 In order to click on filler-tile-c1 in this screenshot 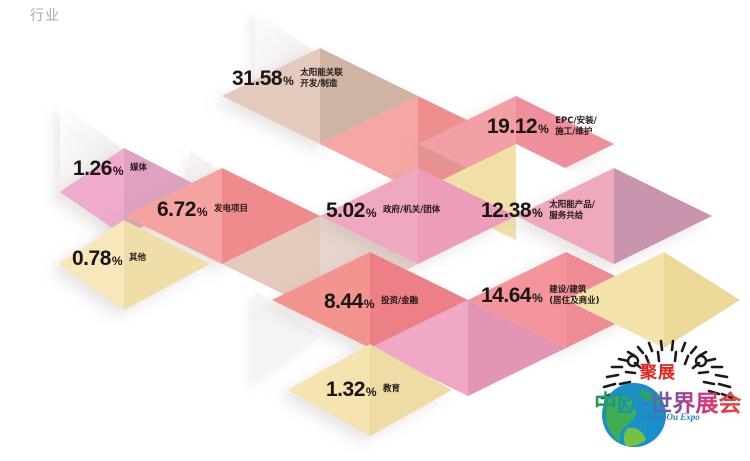, I will do `click(468, 348)`.